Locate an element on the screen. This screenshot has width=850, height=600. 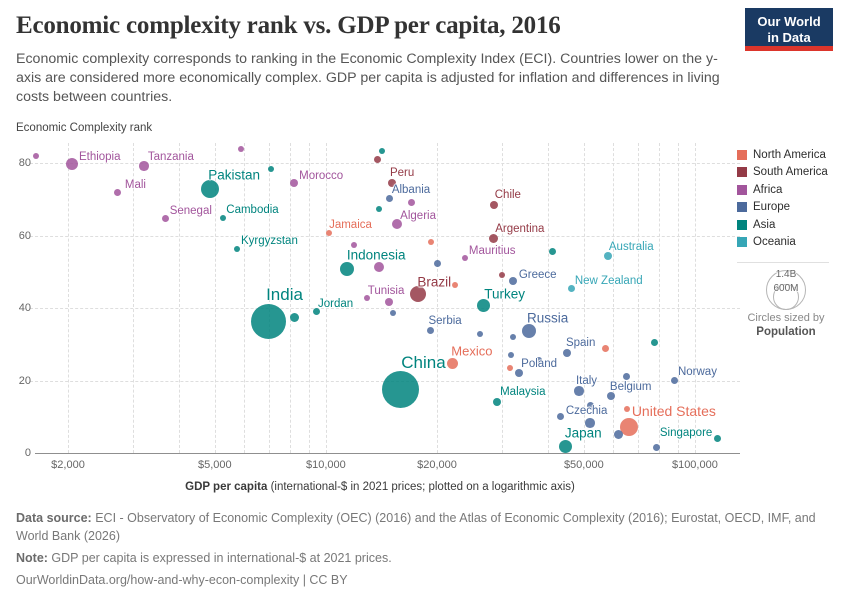
country-label: Indonesia is located at coordinates (376, 255).